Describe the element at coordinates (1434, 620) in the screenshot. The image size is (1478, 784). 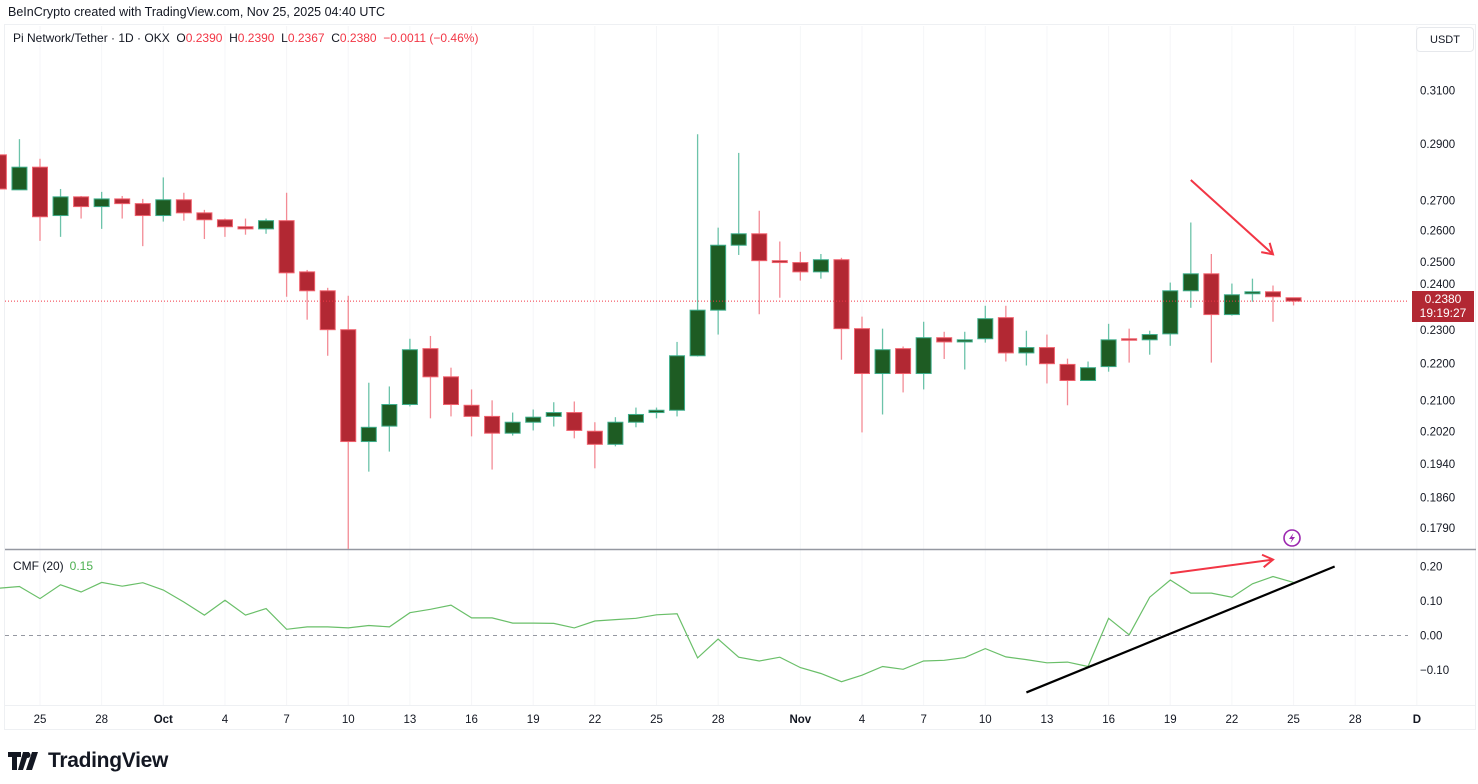
I see `cmf-axis: 0.20 0.10 0.00 −0.10` at that location.